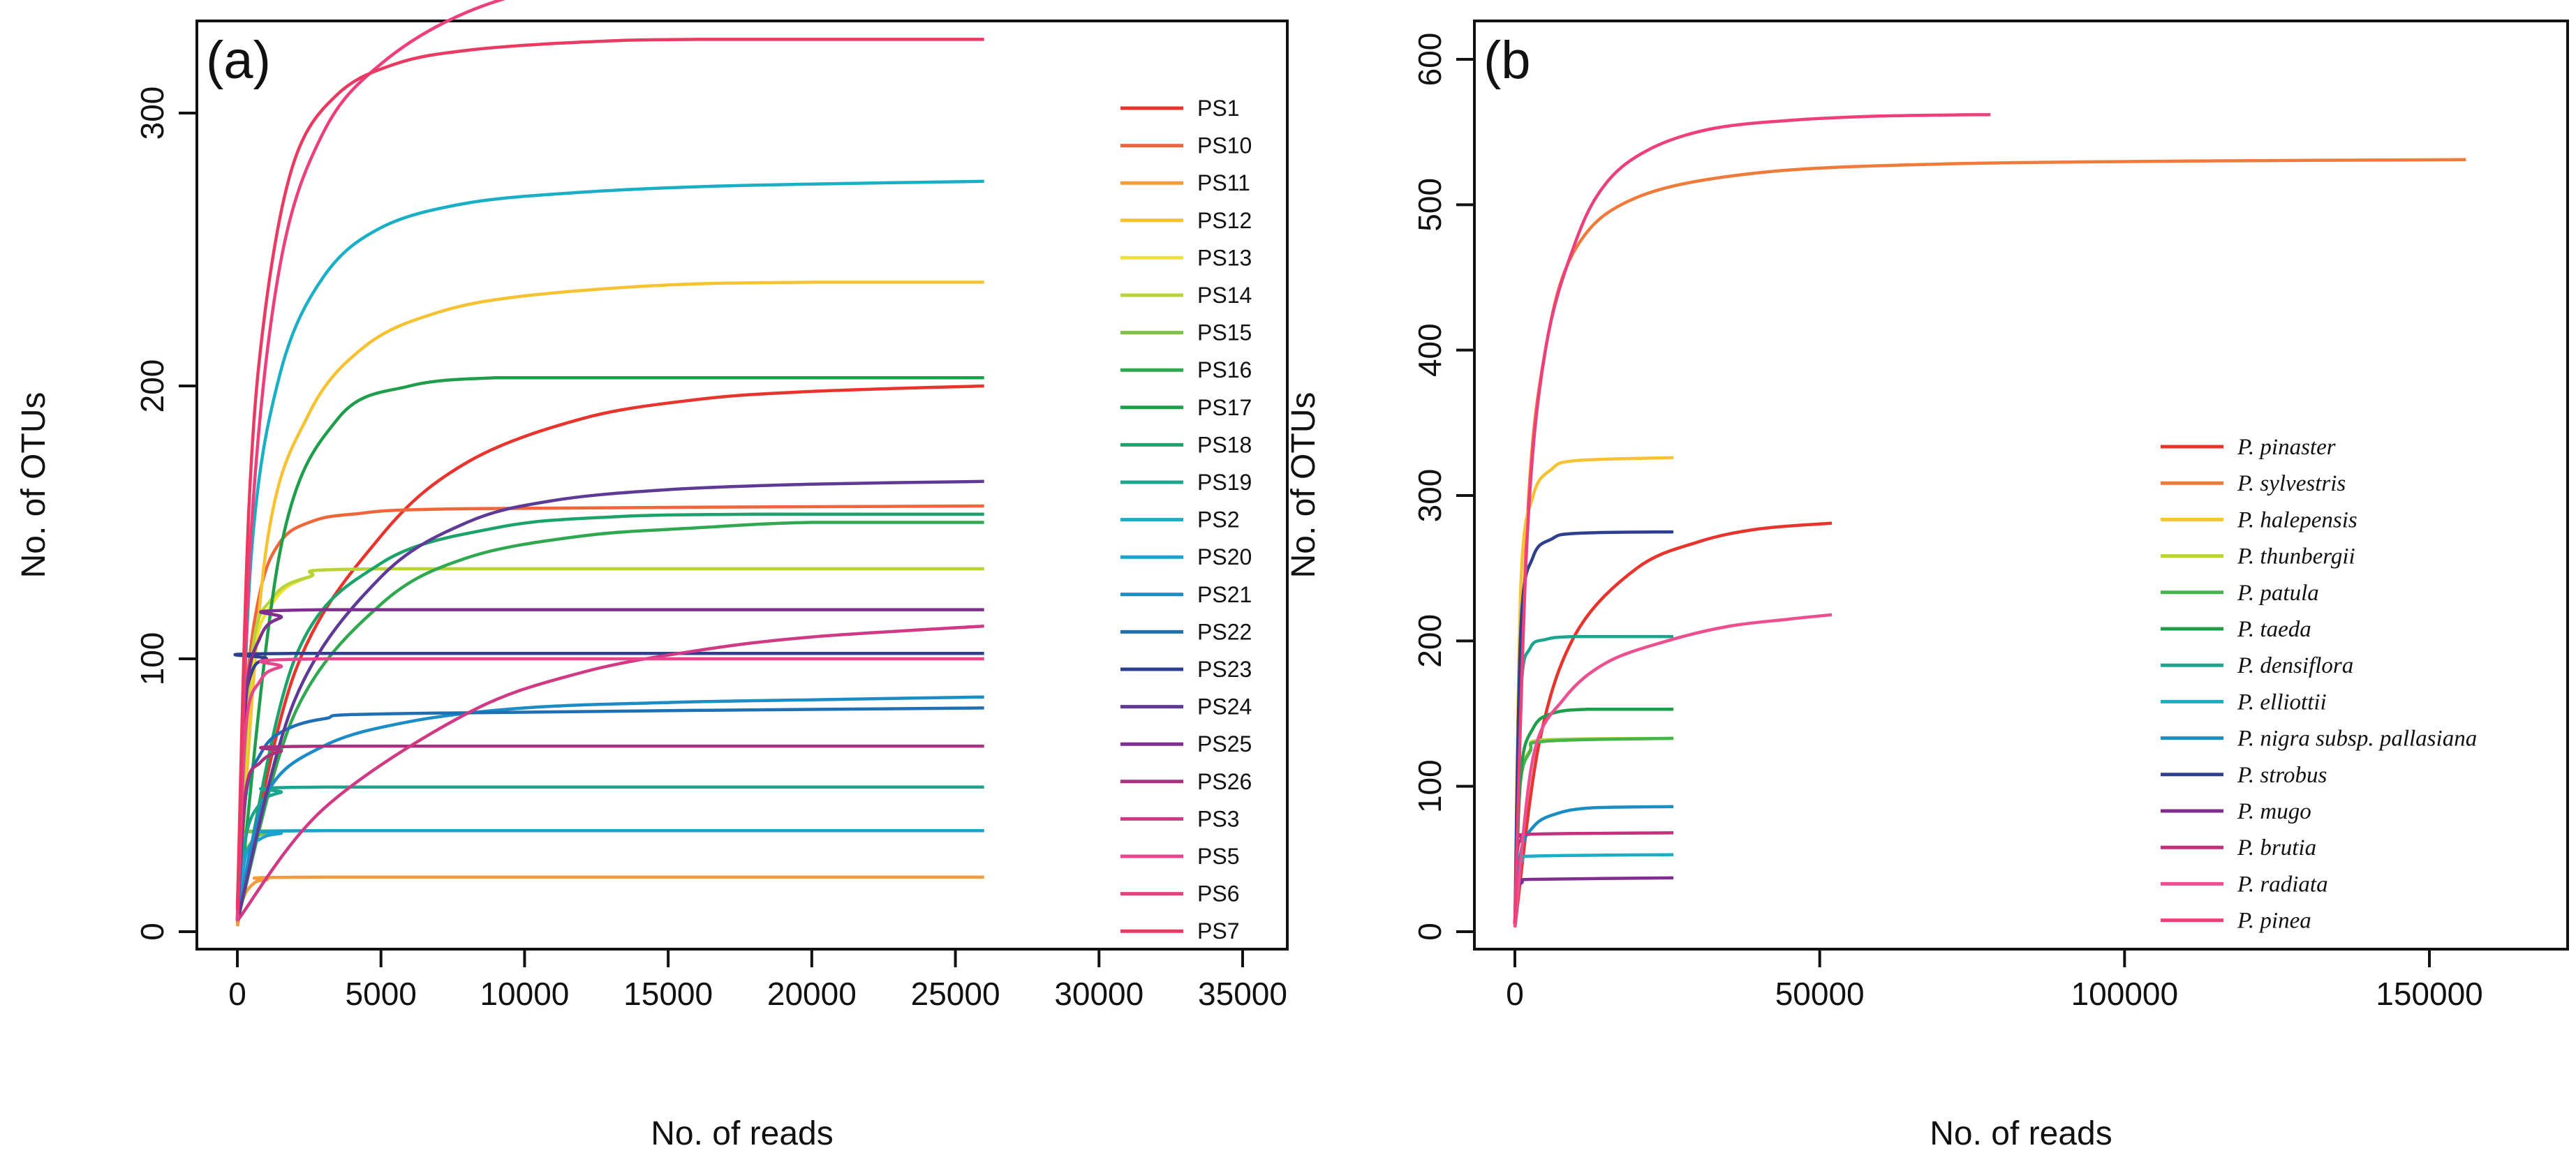  I want to click on panel-a-legend-label: PS10, so click(1224, 145).